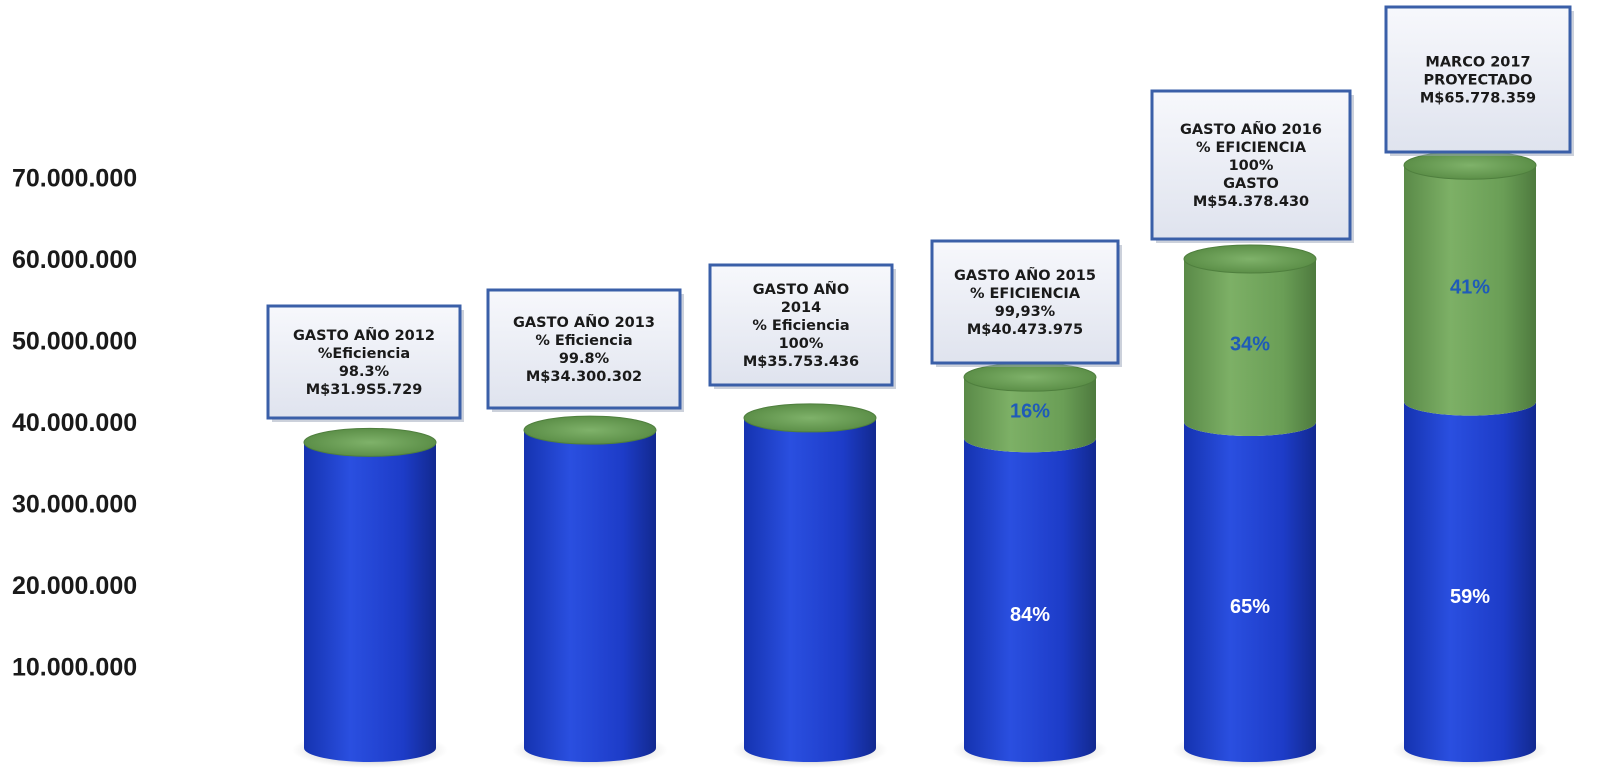  I want to click on callout-line: GASTO AÑO, so click(801, 289).